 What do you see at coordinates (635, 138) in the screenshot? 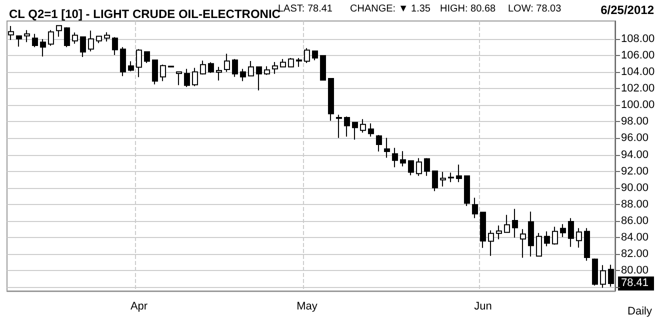
I see `y-tick-label: 96.00` at bounding box center [635, 138].